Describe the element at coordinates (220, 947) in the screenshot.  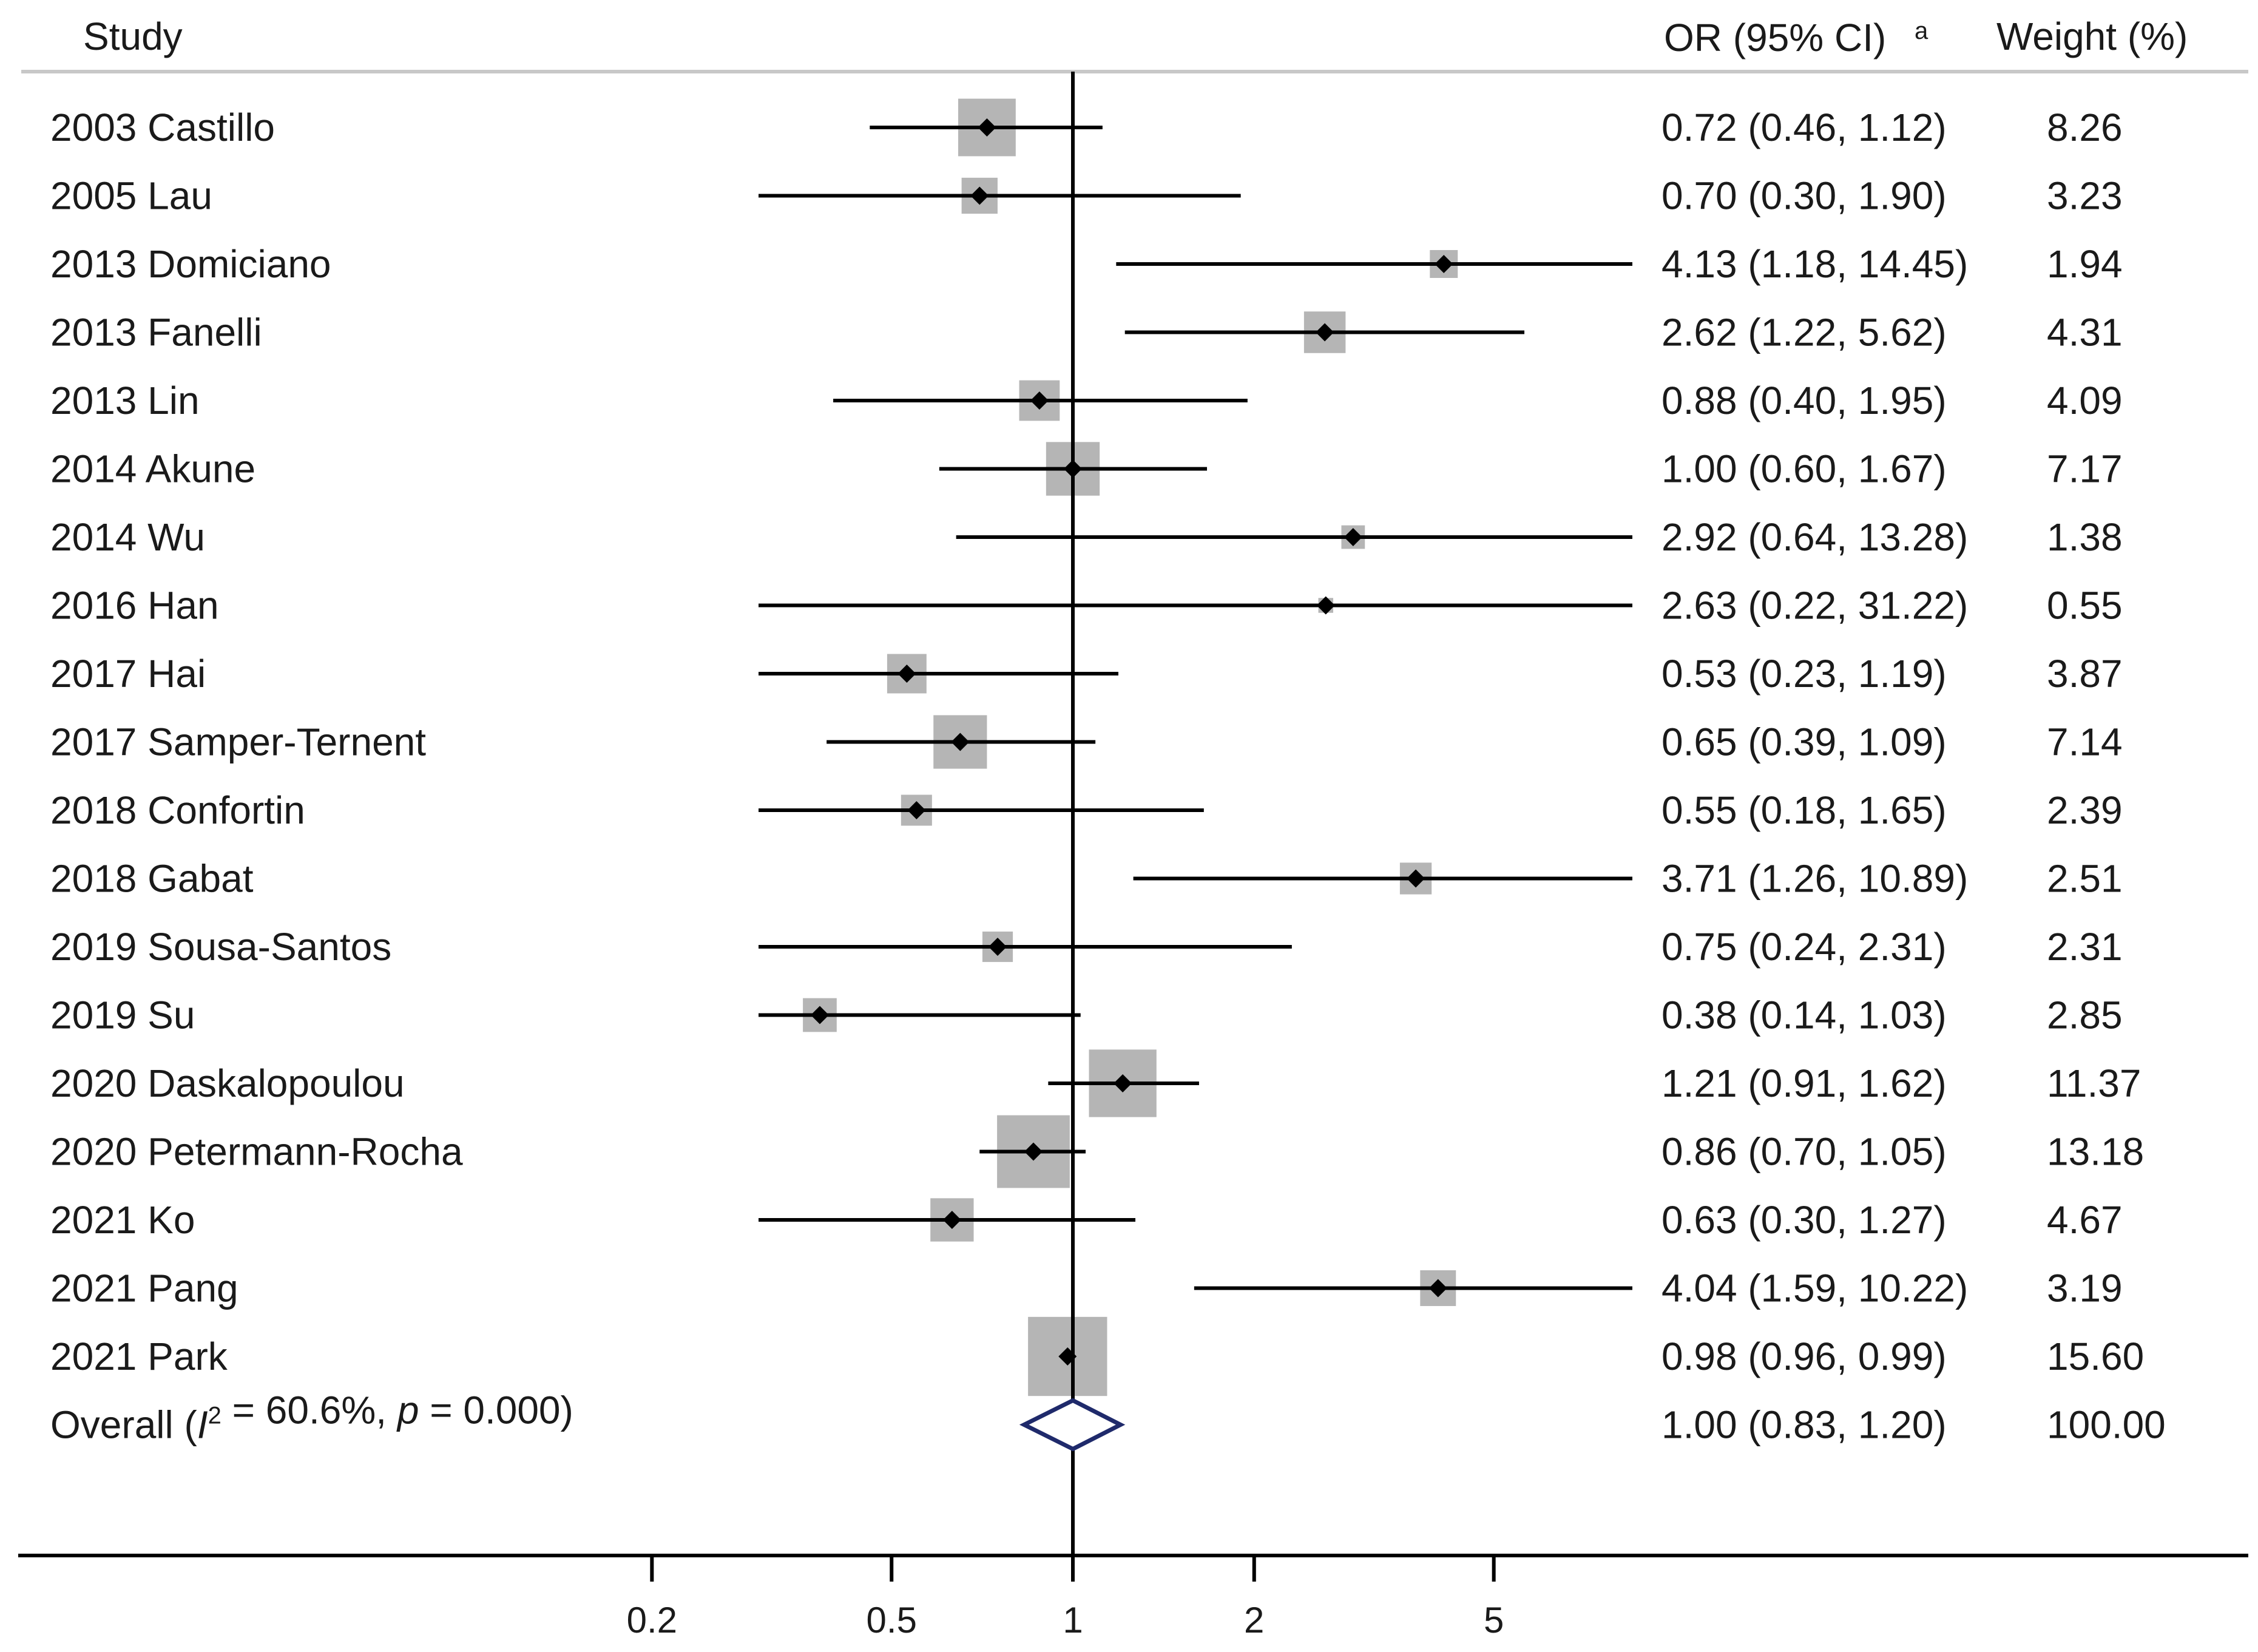
I see `study-label: 2019 Sousa-Santos` at that location.